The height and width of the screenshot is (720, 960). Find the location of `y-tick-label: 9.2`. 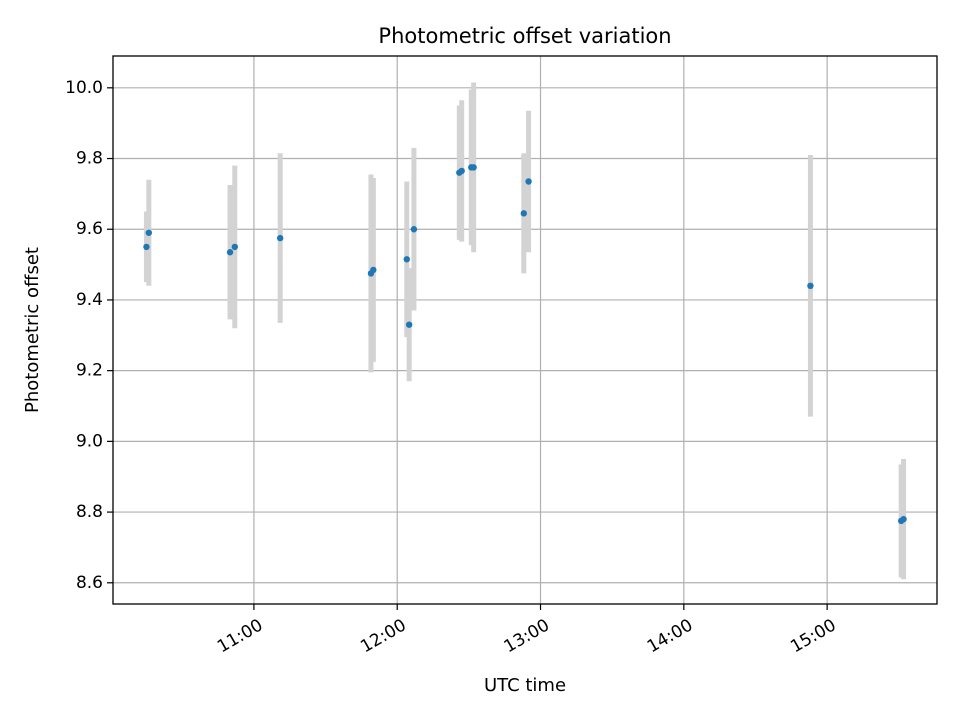

y-tick-label: 9.2 is located at coordinates (89, 371).